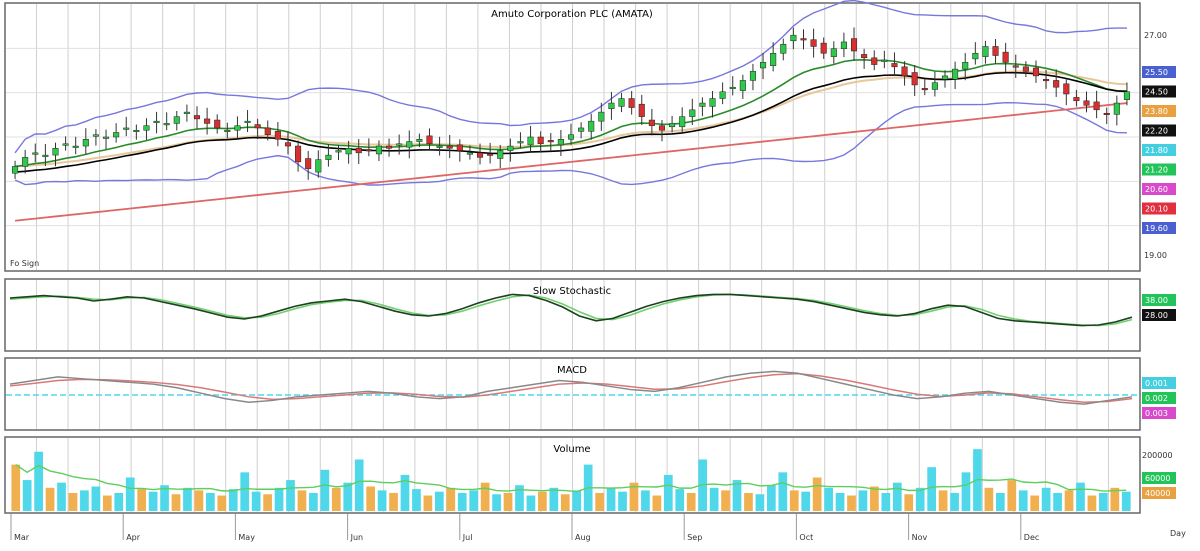 This screenshot has width=1200, height=551. I want to click on xaxis-corner-note: Day, so click(1178, 533).